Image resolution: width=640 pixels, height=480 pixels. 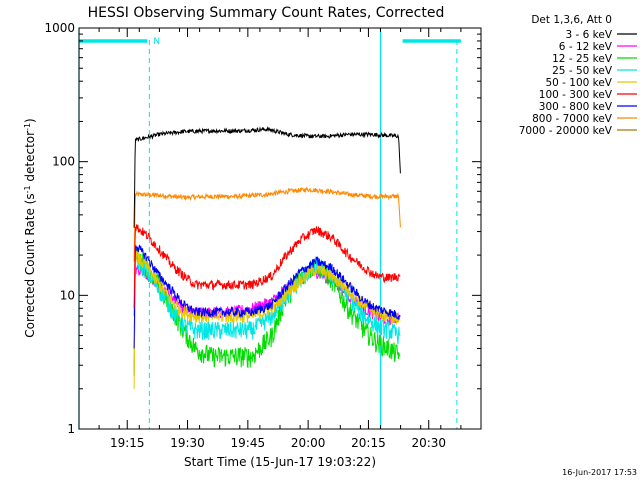 What do you see at coordinates (582, 59) in the screenshot?
I see `legend-label-2: 12 - 25 keV` at bounding box center [582, 59].